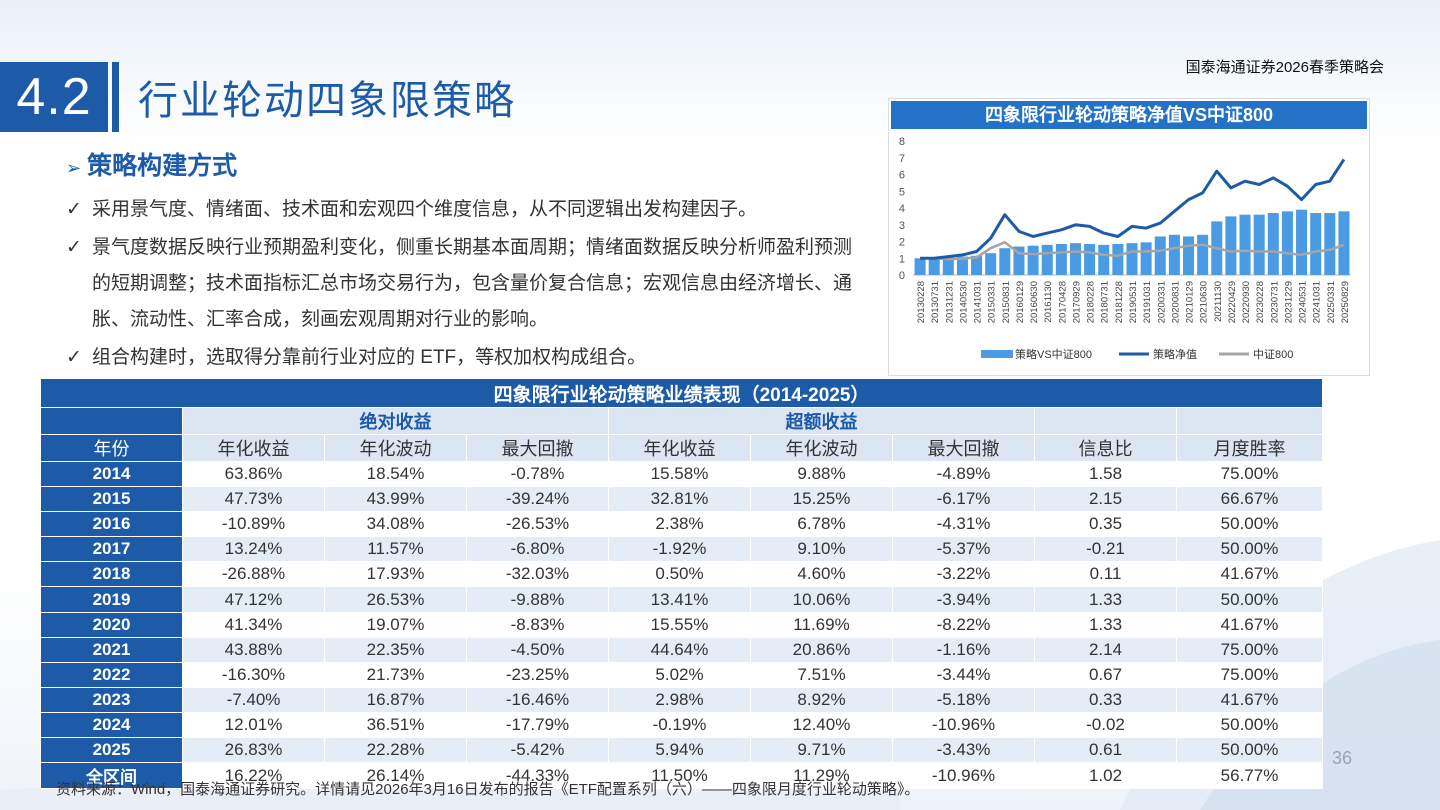 The height and width of the screenshot is (810, 1440). Describe the element at coordinates (1105, 776) in the screenshot. I see `table-cell: 1.02` at that location.